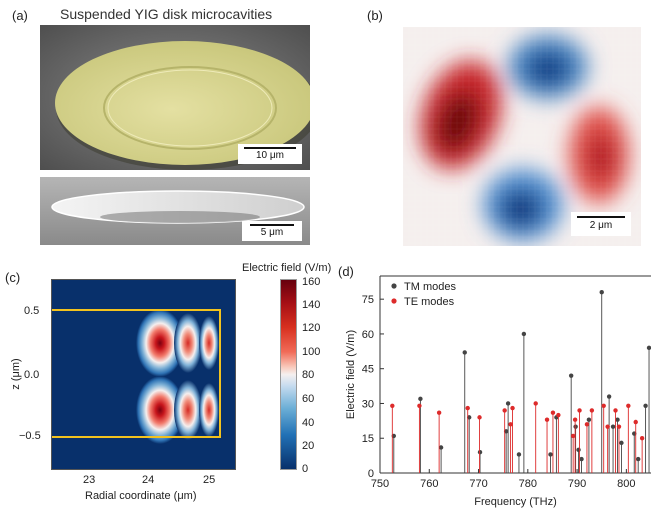  I want to click on x-tick-label: 760, so click(429, 484).